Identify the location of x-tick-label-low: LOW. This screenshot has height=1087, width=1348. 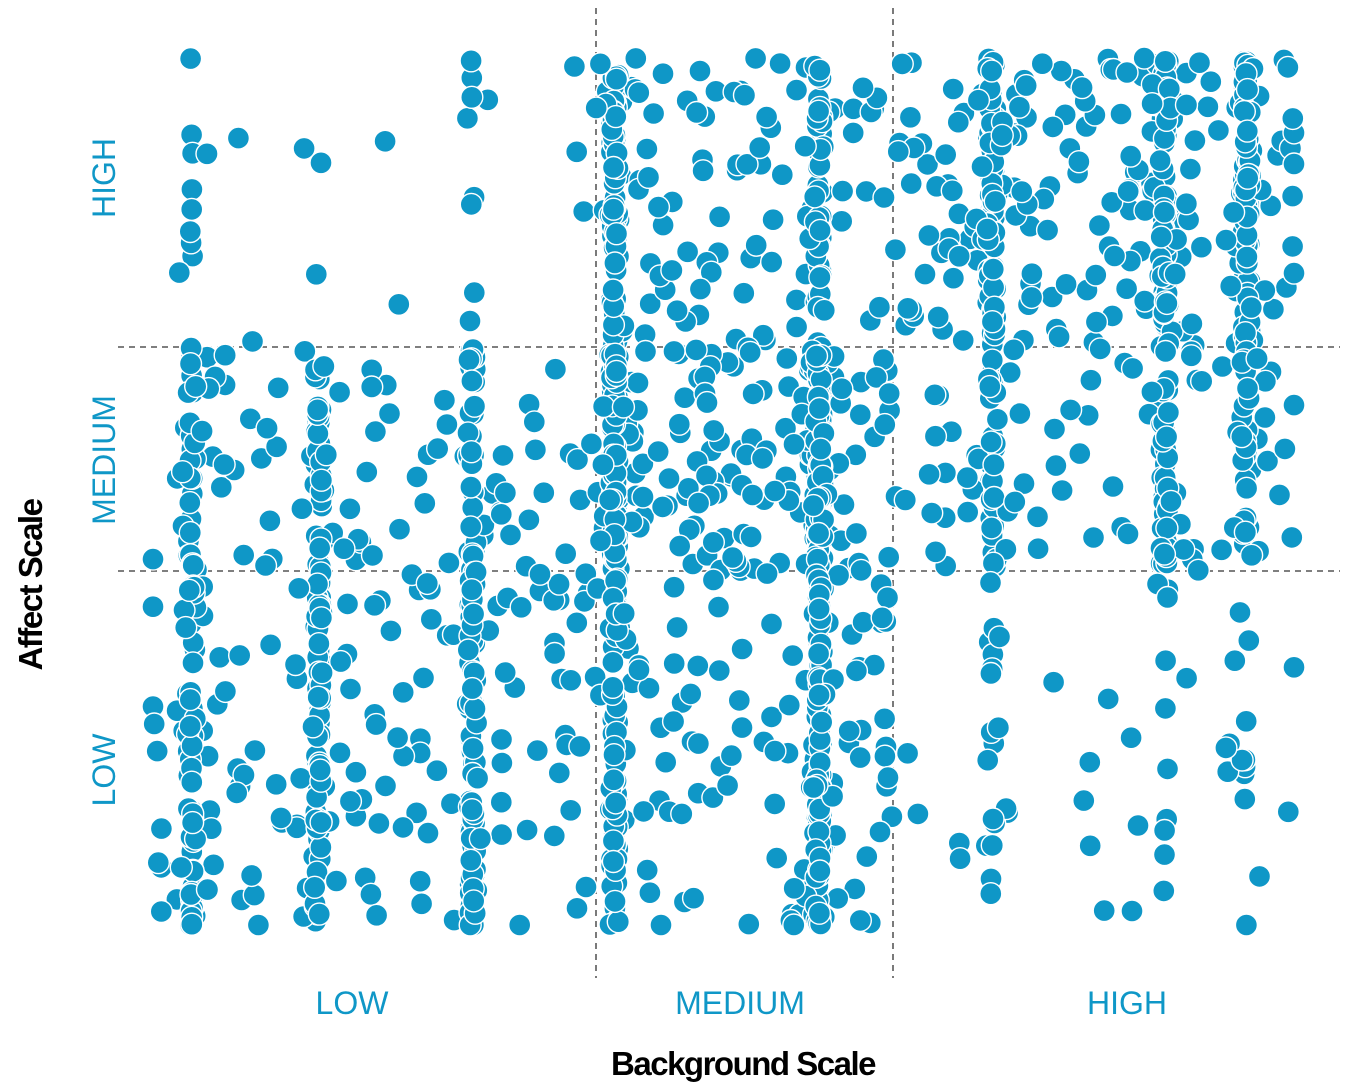
(353, 1003).